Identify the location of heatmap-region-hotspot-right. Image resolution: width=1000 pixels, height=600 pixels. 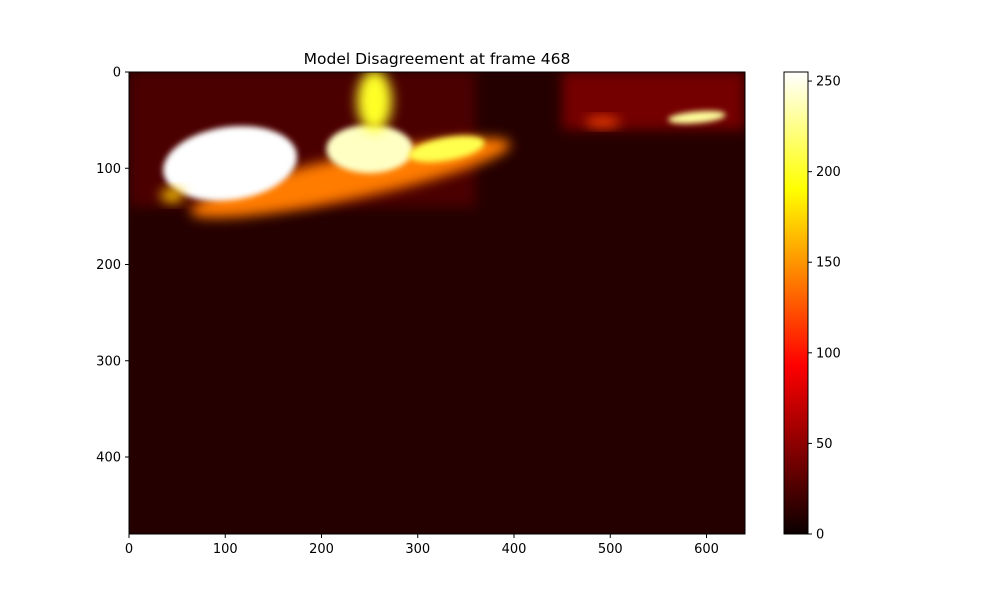
(446, 149).